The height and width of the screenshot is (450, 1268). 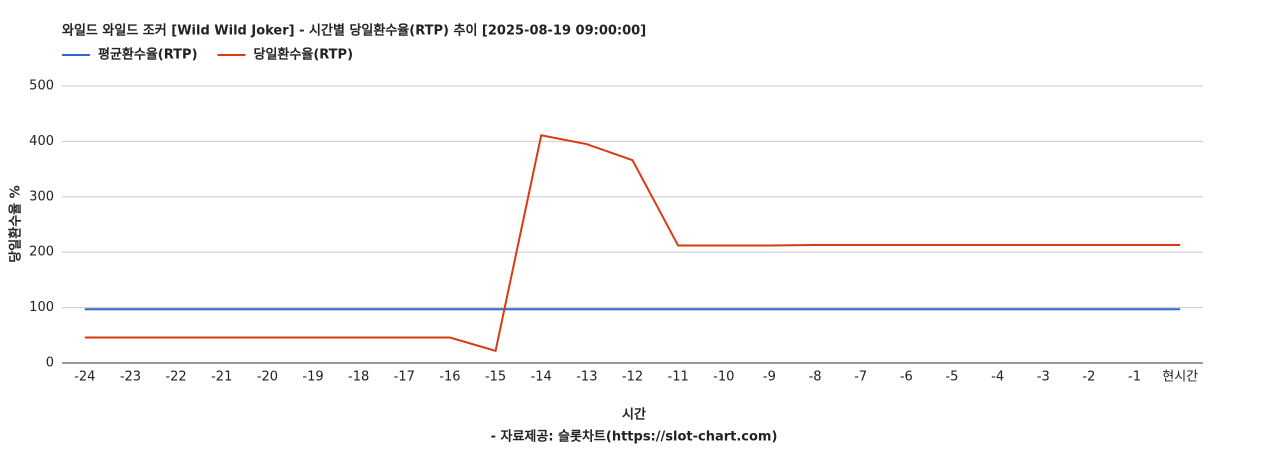 I want to click on x-tick-label: -5, so click(x=951, y=377).